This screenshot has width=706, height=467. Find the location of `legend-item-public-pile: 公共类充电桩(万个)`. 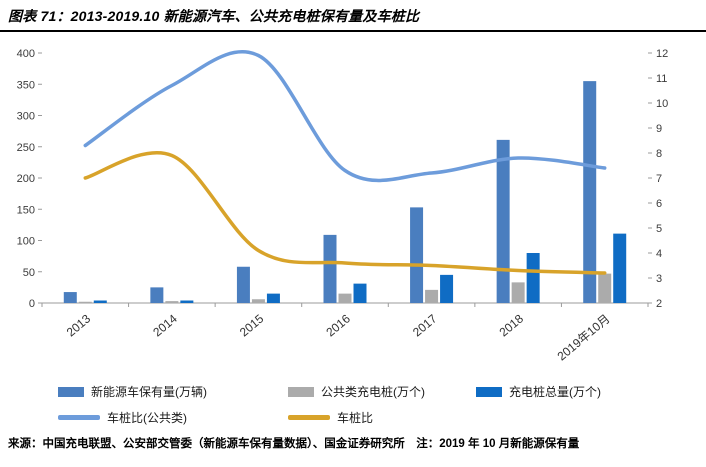

legend-item-public-pile: 公共类充电桩(万个) is located at coordinates (382, 391).